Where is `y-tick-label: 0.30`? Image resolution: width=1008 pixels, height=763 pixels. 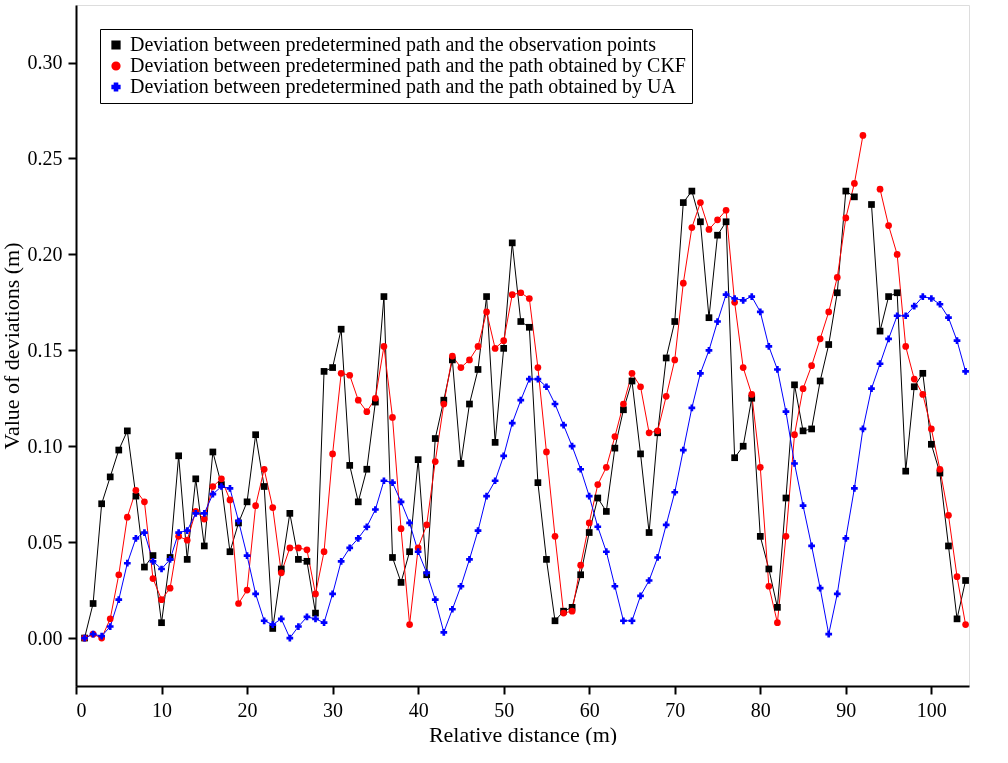 y-tick-label: 0.30 is located at coordinates (45, 62).